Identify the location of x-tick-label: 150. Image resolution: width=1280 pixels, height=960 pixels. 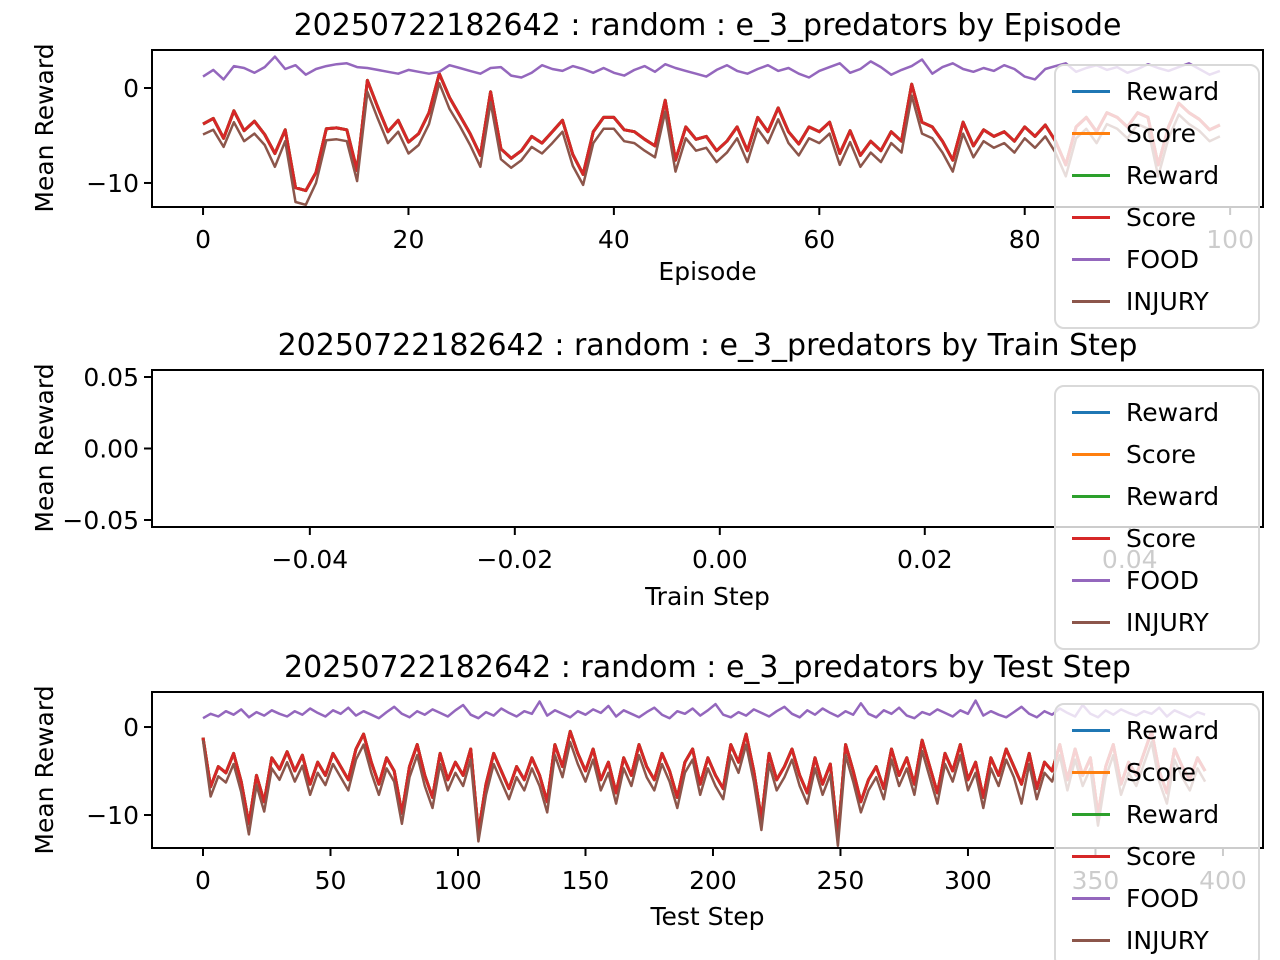
(586, 880).